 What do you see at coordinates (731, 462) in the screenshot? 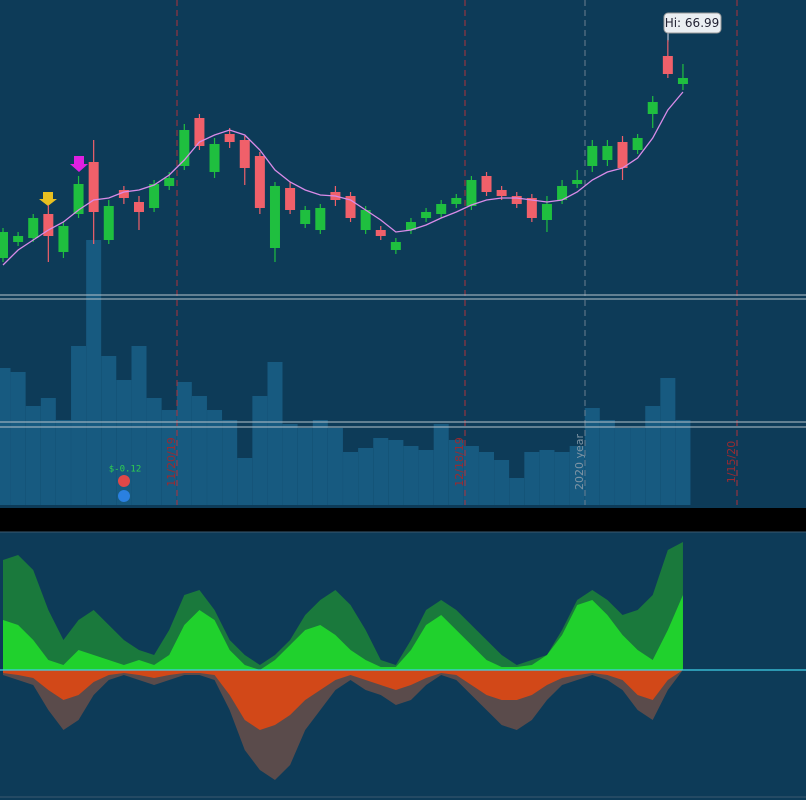
I see `date-marker-label: 1/15/20` at bounding box center [731, 462].